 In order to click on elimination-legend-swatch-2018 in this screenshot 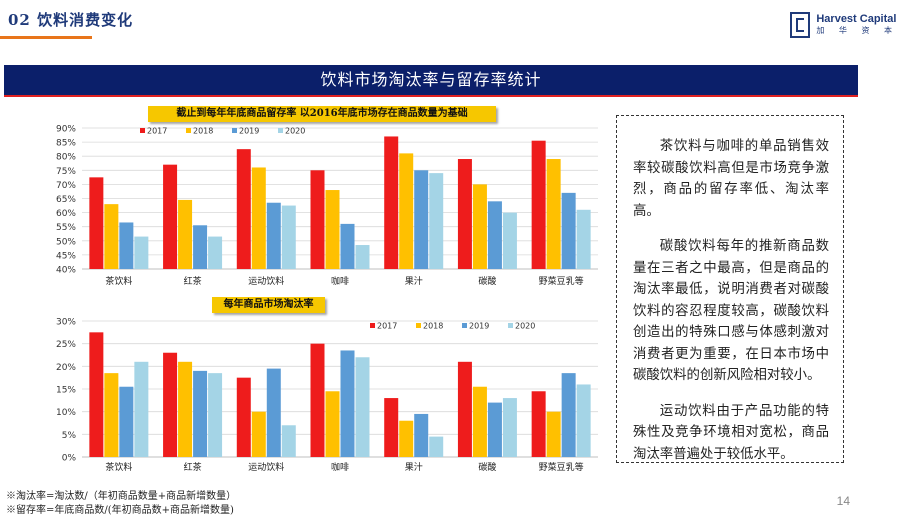, I will do `click(418, 325)`.